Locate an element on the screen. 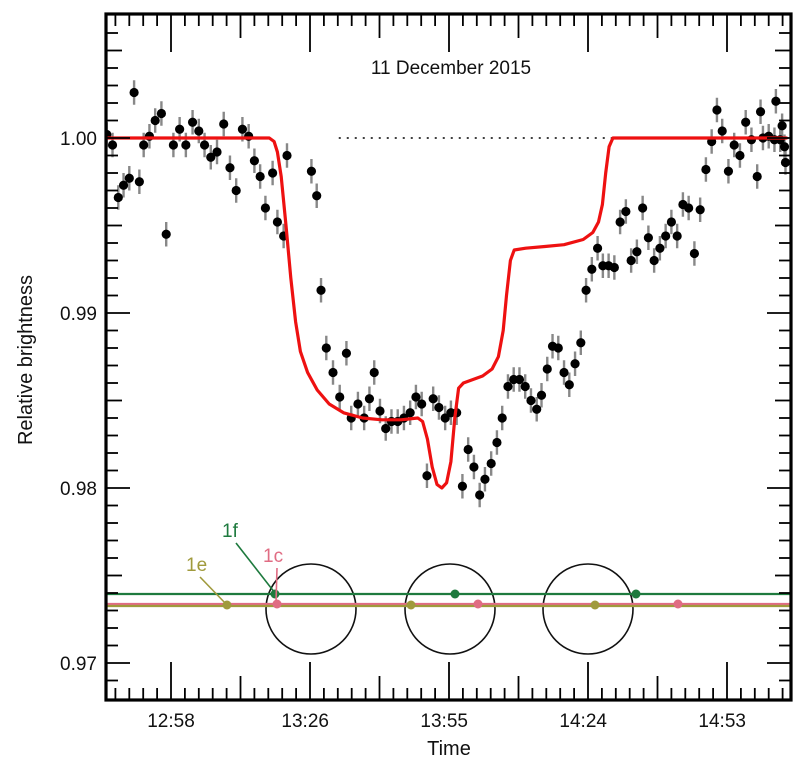 The image size is (800, 768). track-label-1e: 1e is located at coordinates (196, 565).